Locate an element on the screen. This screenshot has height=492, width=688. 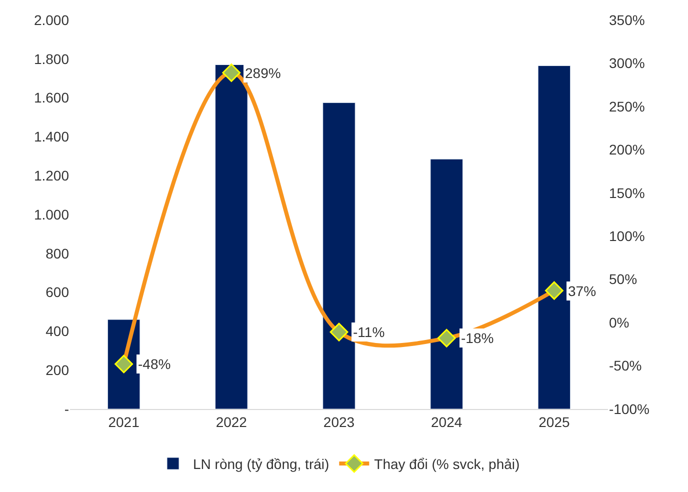
data-label: -18% is located at coordinates (477, 338).